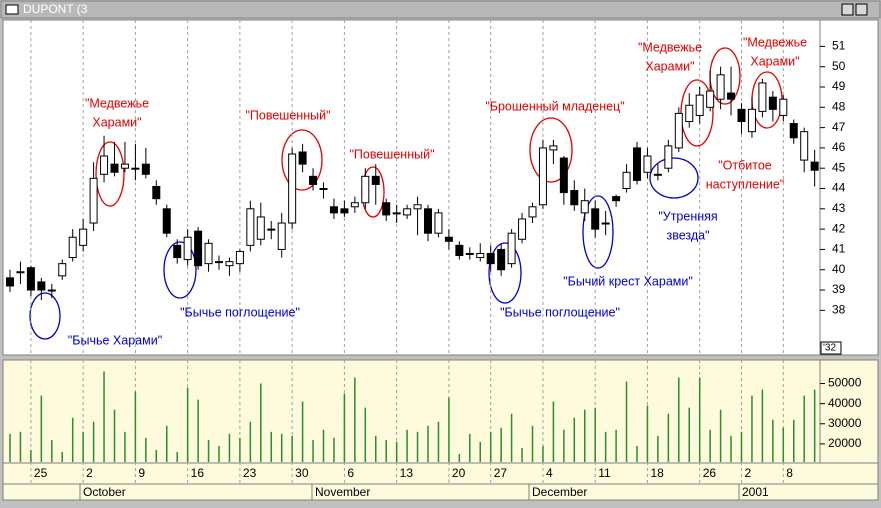 This screenshot has height=508, width=881. What do you see at coordinates (845, 383) in the screenshot?
I see `y-tick-label: 50000` at bounding box center [845, 383].